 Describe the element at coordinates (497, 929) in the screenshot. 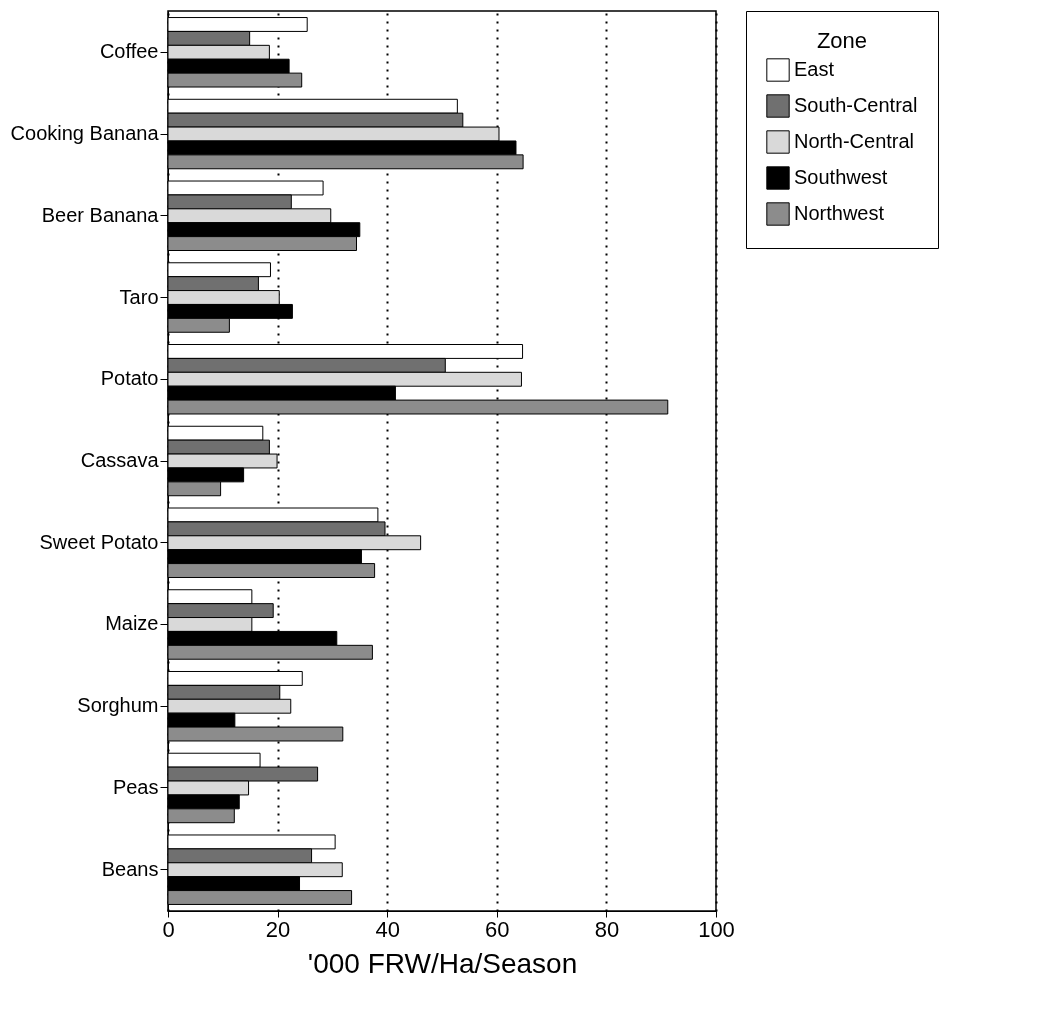

I see `x-tick-label: 60` at that location.